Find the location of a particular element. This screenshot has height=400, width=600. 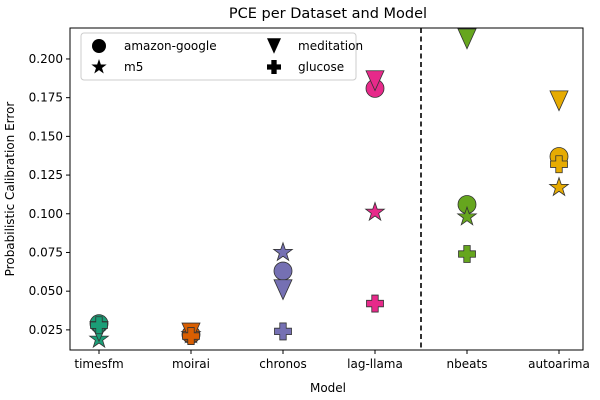

y-tick-label: 0.100 is located at coordinates (46, 214).